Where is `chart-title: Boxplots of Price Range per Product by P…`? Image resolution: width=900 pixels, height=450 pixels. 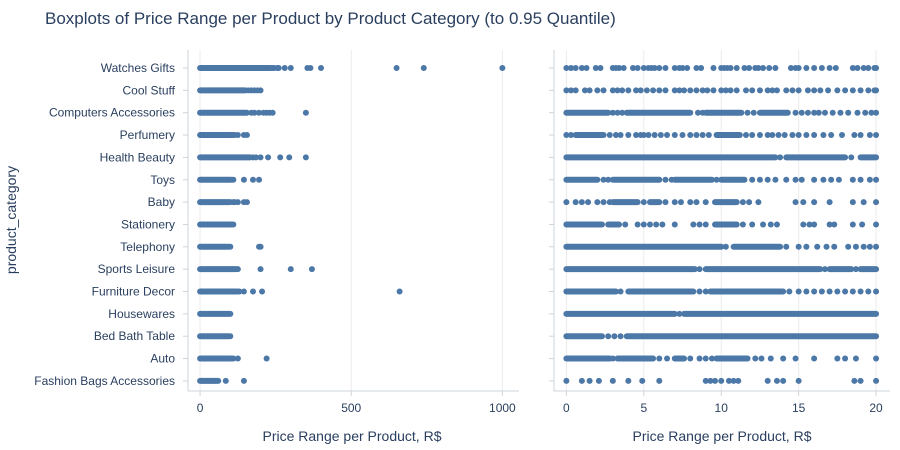
chart-title: Boxplots of Price Range per Product by P… is located at coordinates (330, 18).